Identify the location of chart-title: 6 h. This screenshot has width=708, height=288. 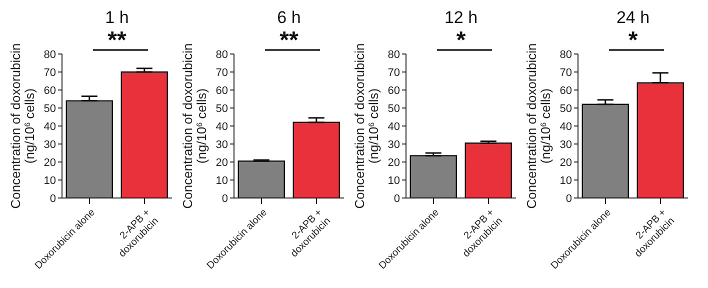
(289, 18).